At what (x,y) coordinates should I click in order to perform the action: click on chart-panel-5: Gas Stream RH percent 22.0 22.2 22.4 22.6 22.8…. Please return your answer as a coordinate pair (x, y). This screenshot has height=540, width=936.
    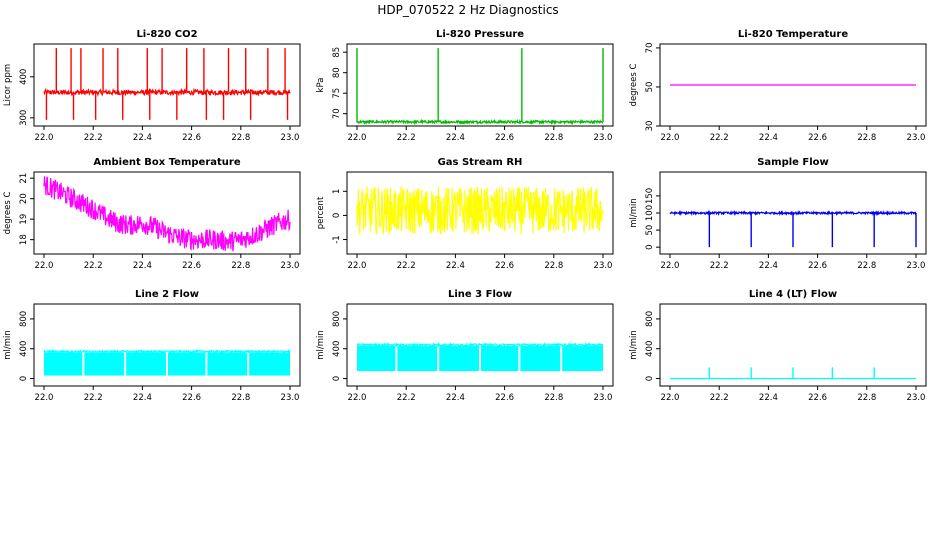
    Looking at the image, I should click on (465, 214).